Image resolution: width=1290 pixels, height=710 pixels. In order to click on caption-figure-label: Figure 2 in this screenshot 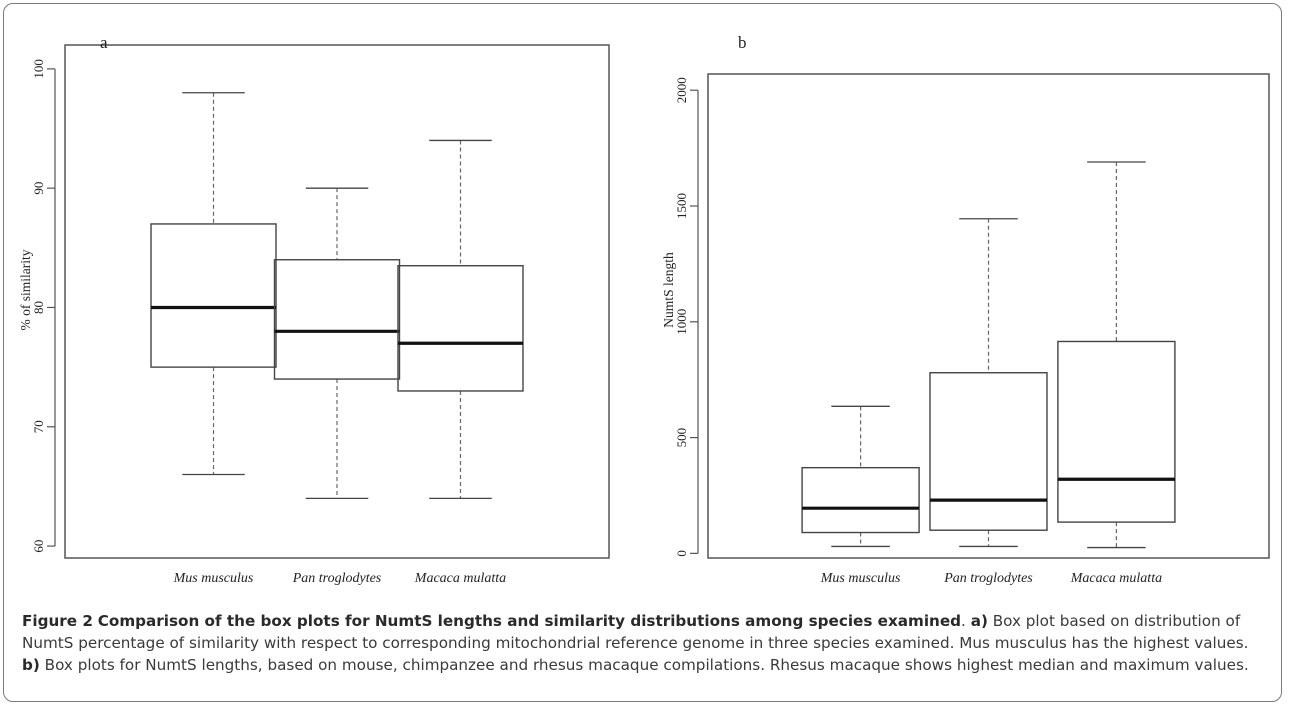, I will do `click(57, 621)`.